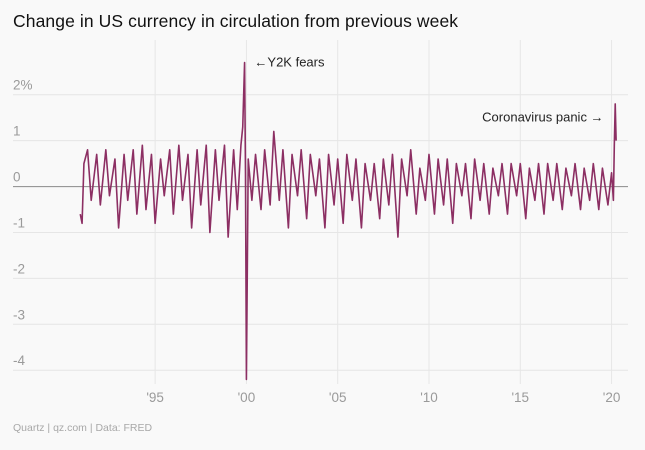 The height and width of the screenshot is (450, 645). I want to click on y-tick-label: 1, so click(17, 131).